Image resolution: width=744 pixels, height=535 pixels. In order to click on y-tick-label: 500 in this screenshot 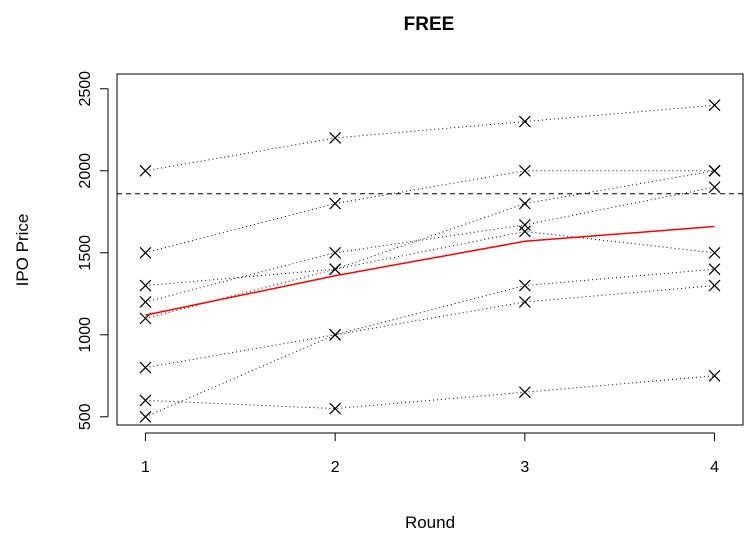, I will do `click(85, 416)`.